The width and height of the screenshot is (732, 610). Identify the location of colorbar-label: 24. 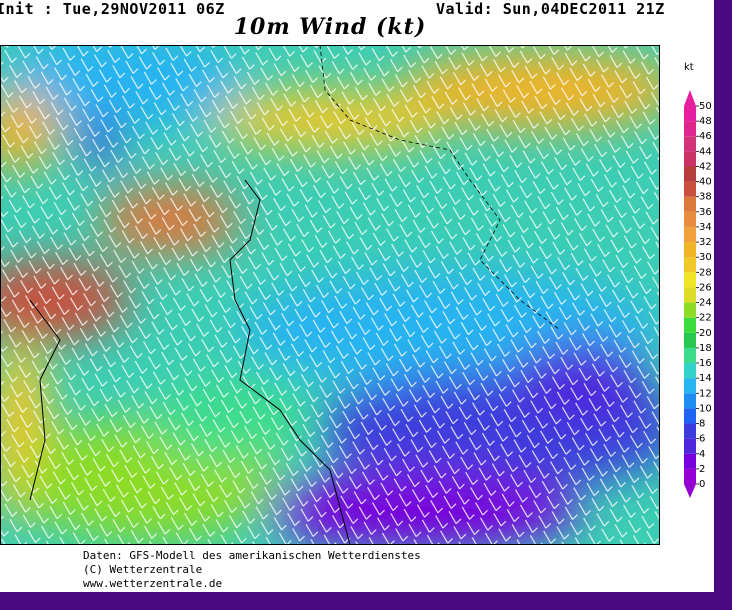
(705, 303).